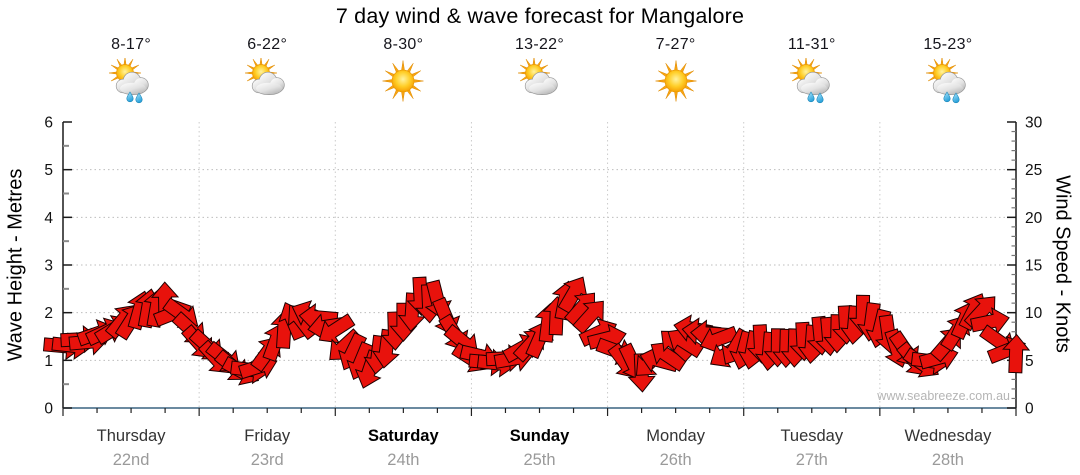  What do you see at coordinates (267, 44) in the screenshot?
I see `day-temp-range: 6-22°` at bounding box center [267, 44].